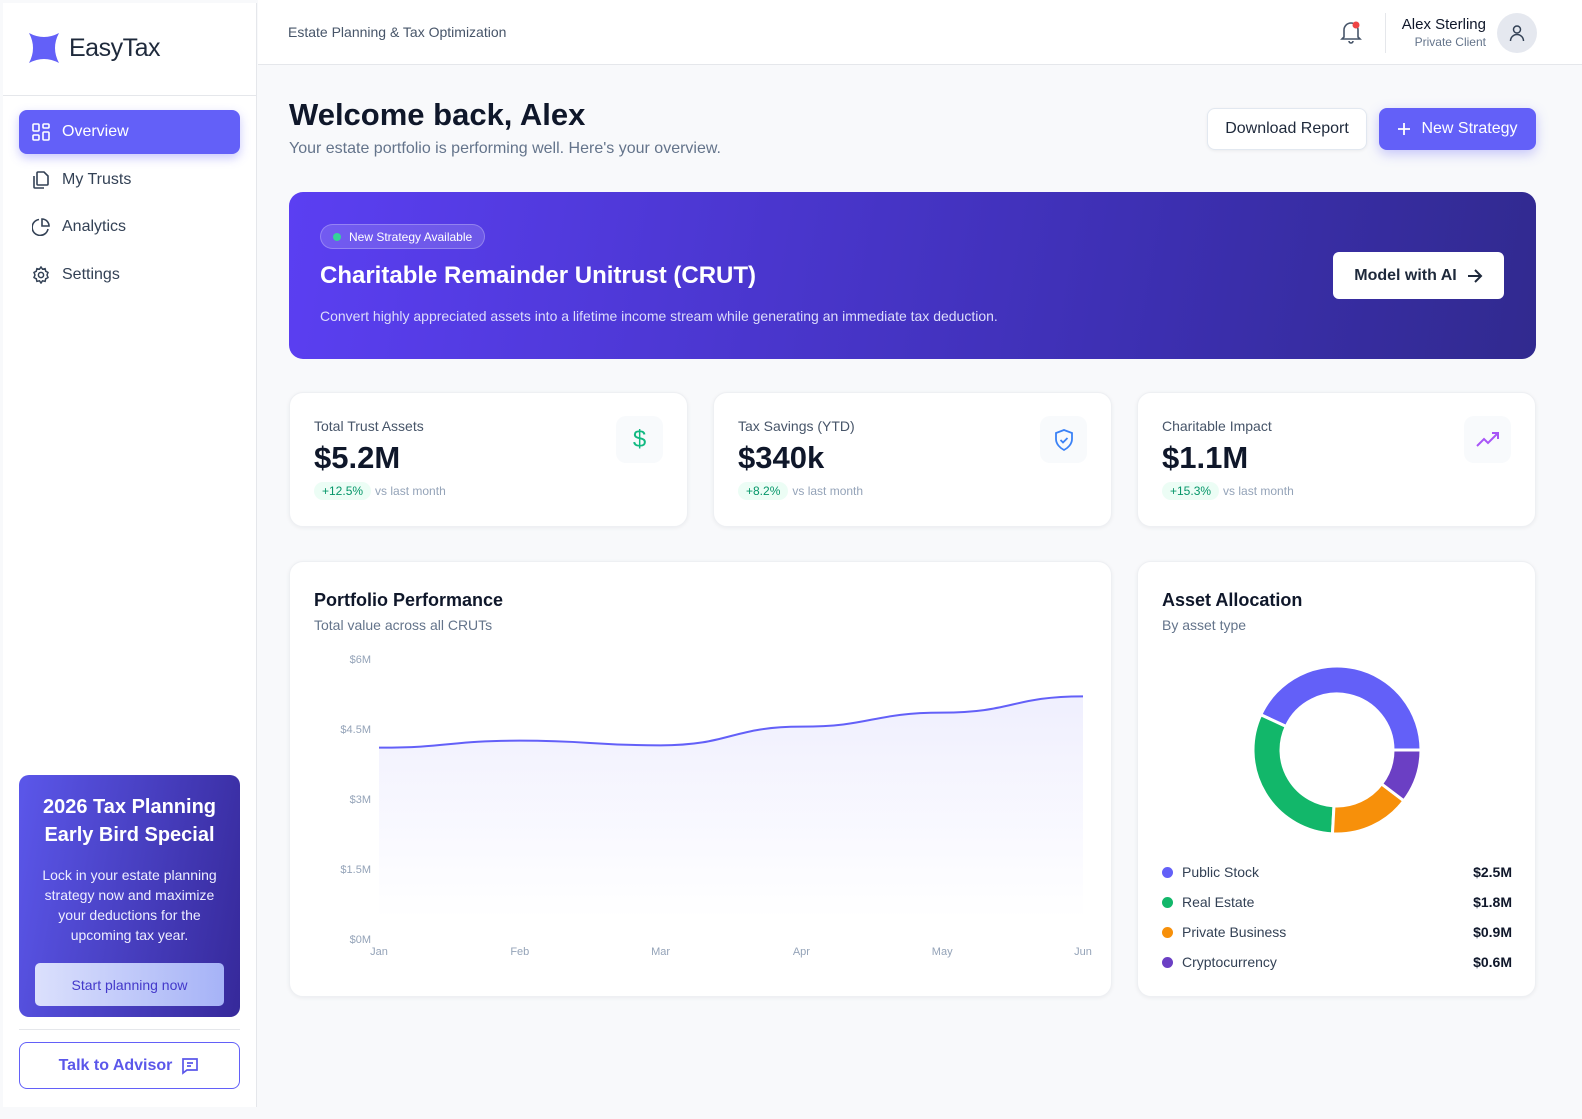  What do you see at coordinates (343, 491) in the screenshot?
I see `stat-change: +12.5%` at bounding box center [343, 491].